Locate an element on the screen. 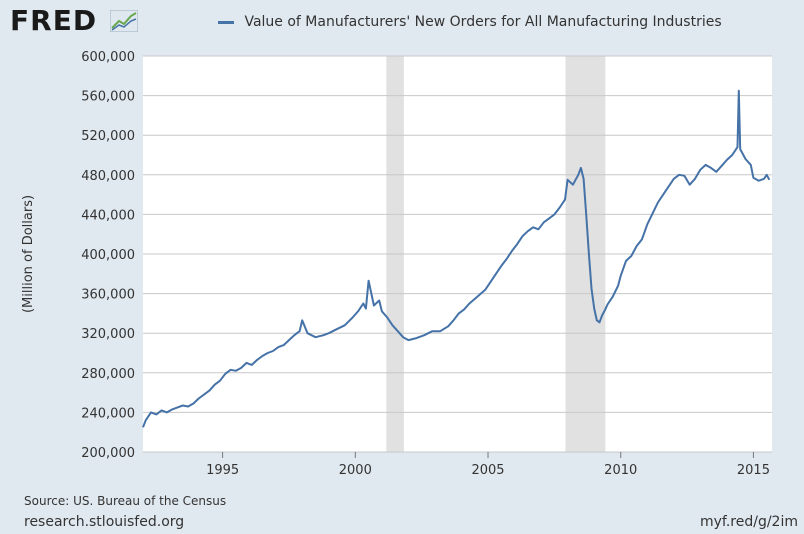 The image size is (804, 534). y-tick-label: 600,000 is located at coordinates (108, 57).